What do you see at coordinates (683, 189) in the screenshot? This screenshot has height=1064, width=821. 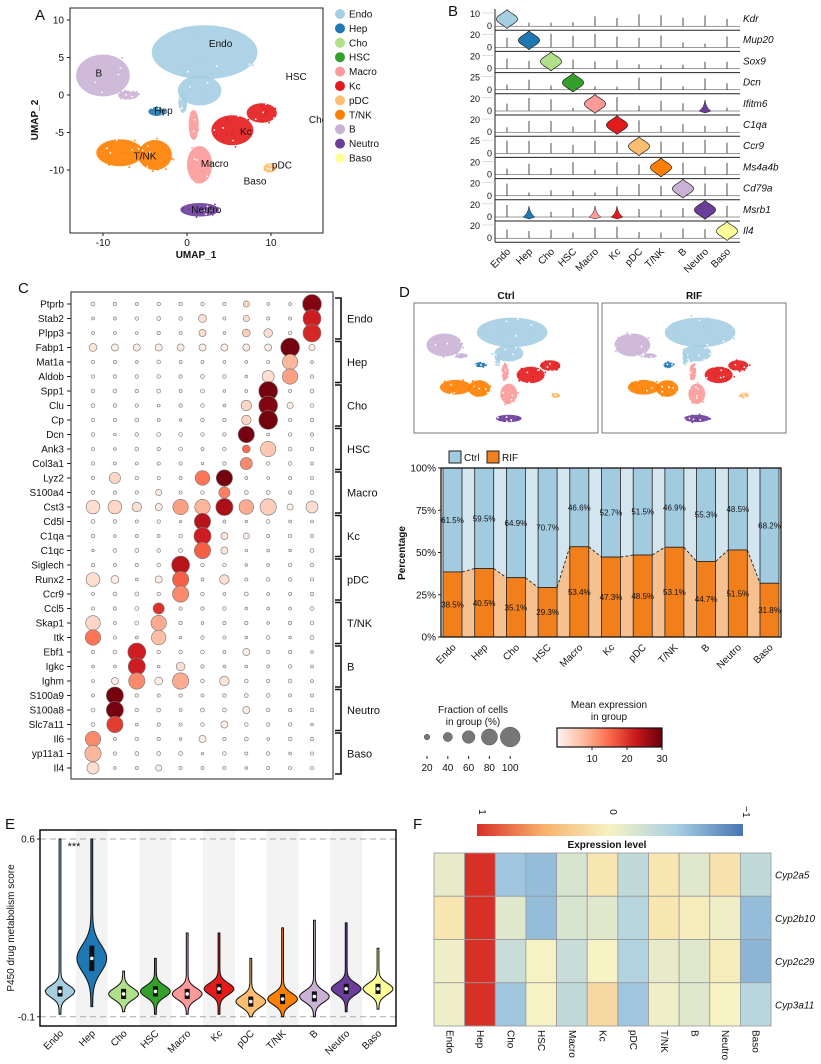 I see `violin-b` at bounding box center [683, 189].